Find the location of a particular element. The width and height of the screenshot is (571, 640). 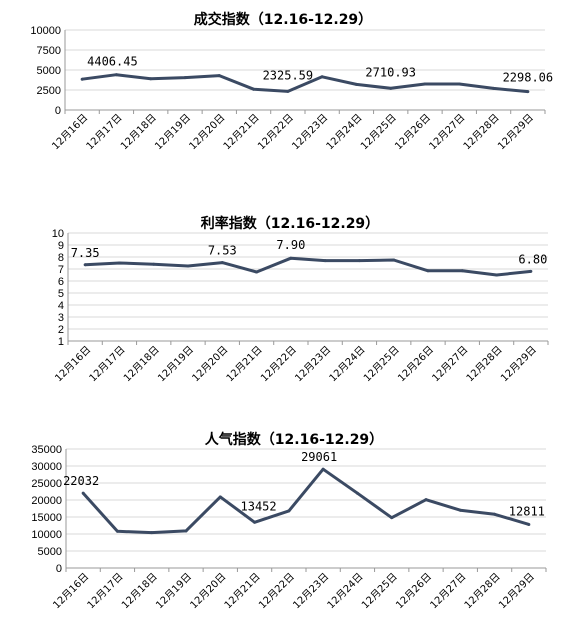

y-tick-label: 15000 is located at coordinates (46, 518).